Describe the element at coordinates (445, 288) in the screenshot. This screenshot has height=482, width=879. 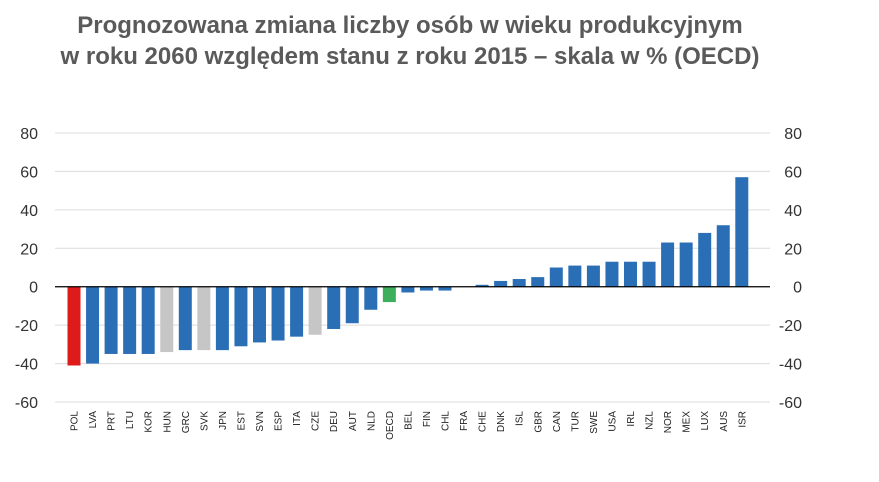
I see `bar-chl` at that location.